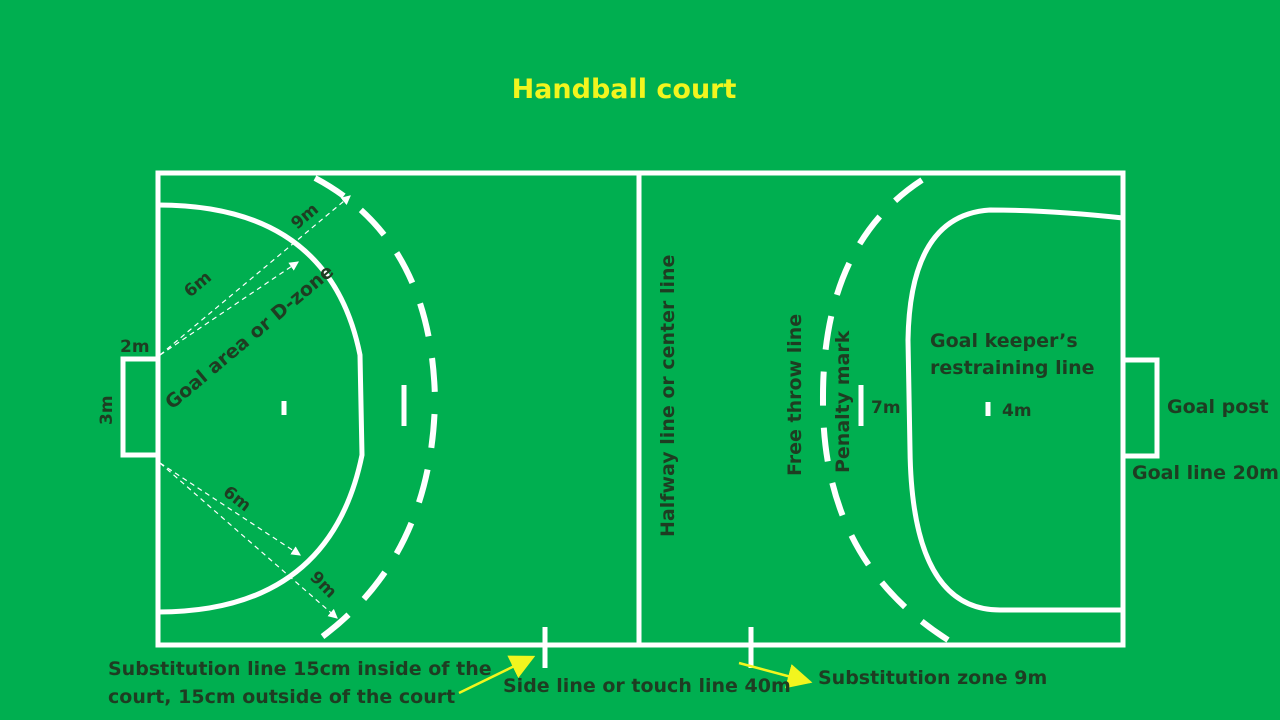 The image size is (1280, 720). I want to click on substitution-line-label-2: court, 15cm outside of the court, so click(281, 697).